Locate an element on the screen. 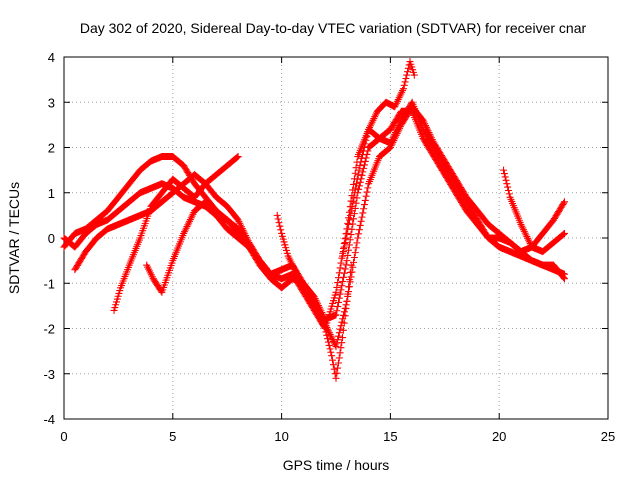 Image resolution: width=640 pixels, height=480 pixels. x-tick-label: 0 is located at coordinates (63, 436).